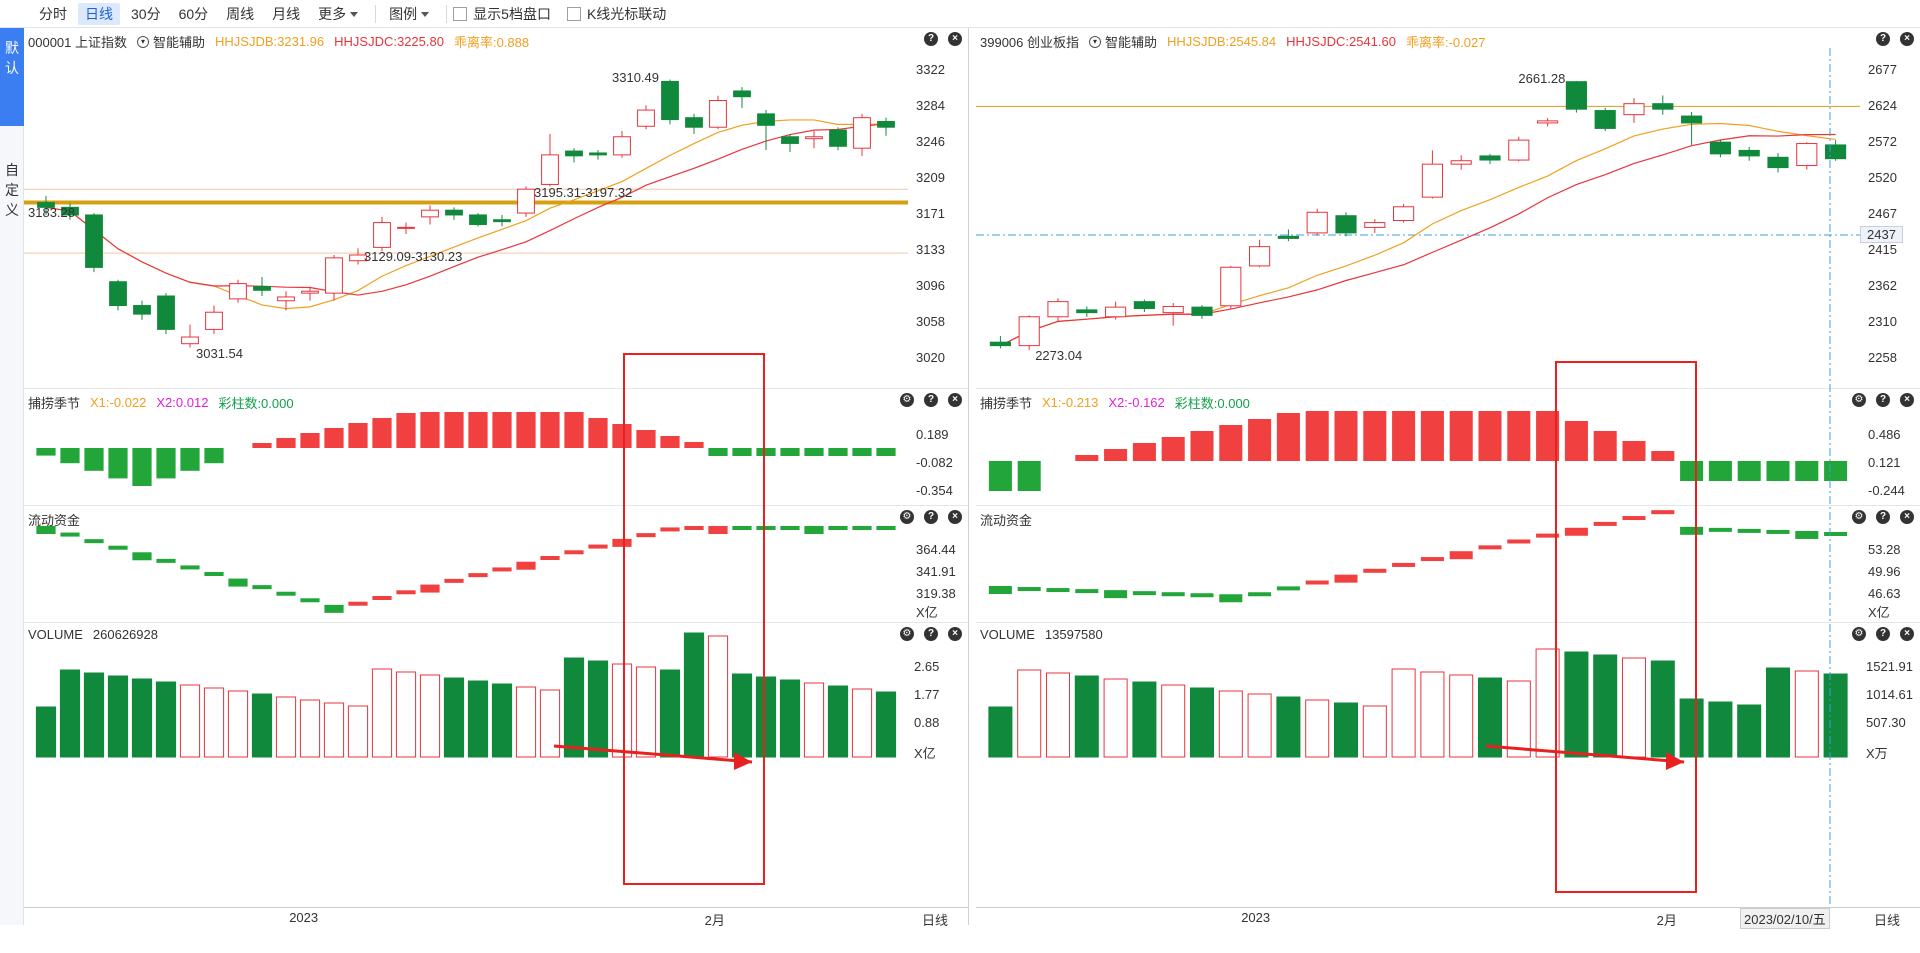  What do you see at coordinates (1448, 563) in the screenshot?
I see `indicator-panel-liquidity: 流动资金 ⚙? × 53.28 49.96 46.63 X亿` at bounding box center [1448, 563].